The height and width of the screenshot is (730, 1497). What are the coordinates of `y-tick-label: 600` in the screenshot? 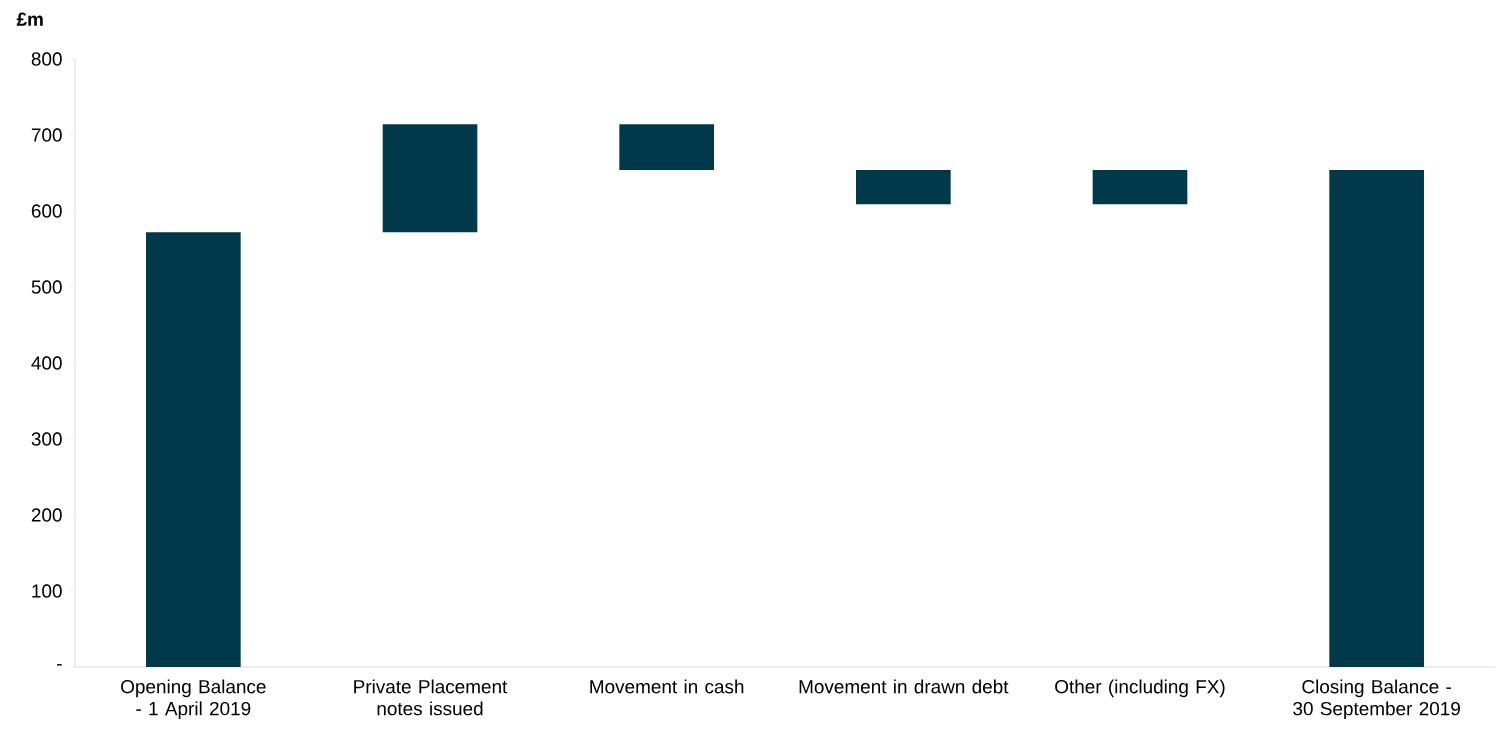 It's located at (46, 211).